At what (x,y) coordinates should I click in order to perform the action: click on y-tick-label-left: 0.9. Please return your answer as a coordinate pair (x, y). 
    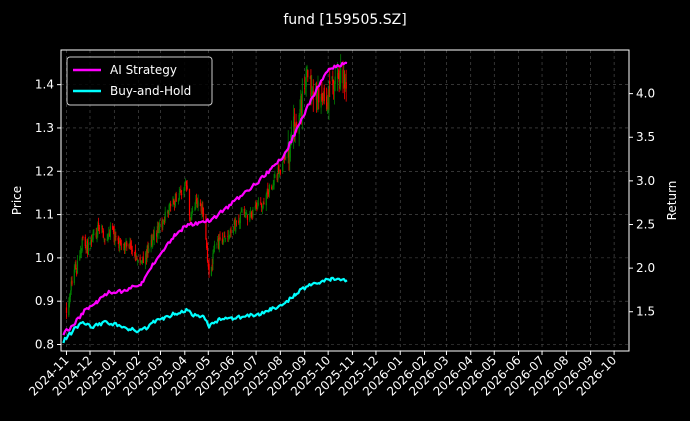
    Looking at the image, I should click on (44, 301).